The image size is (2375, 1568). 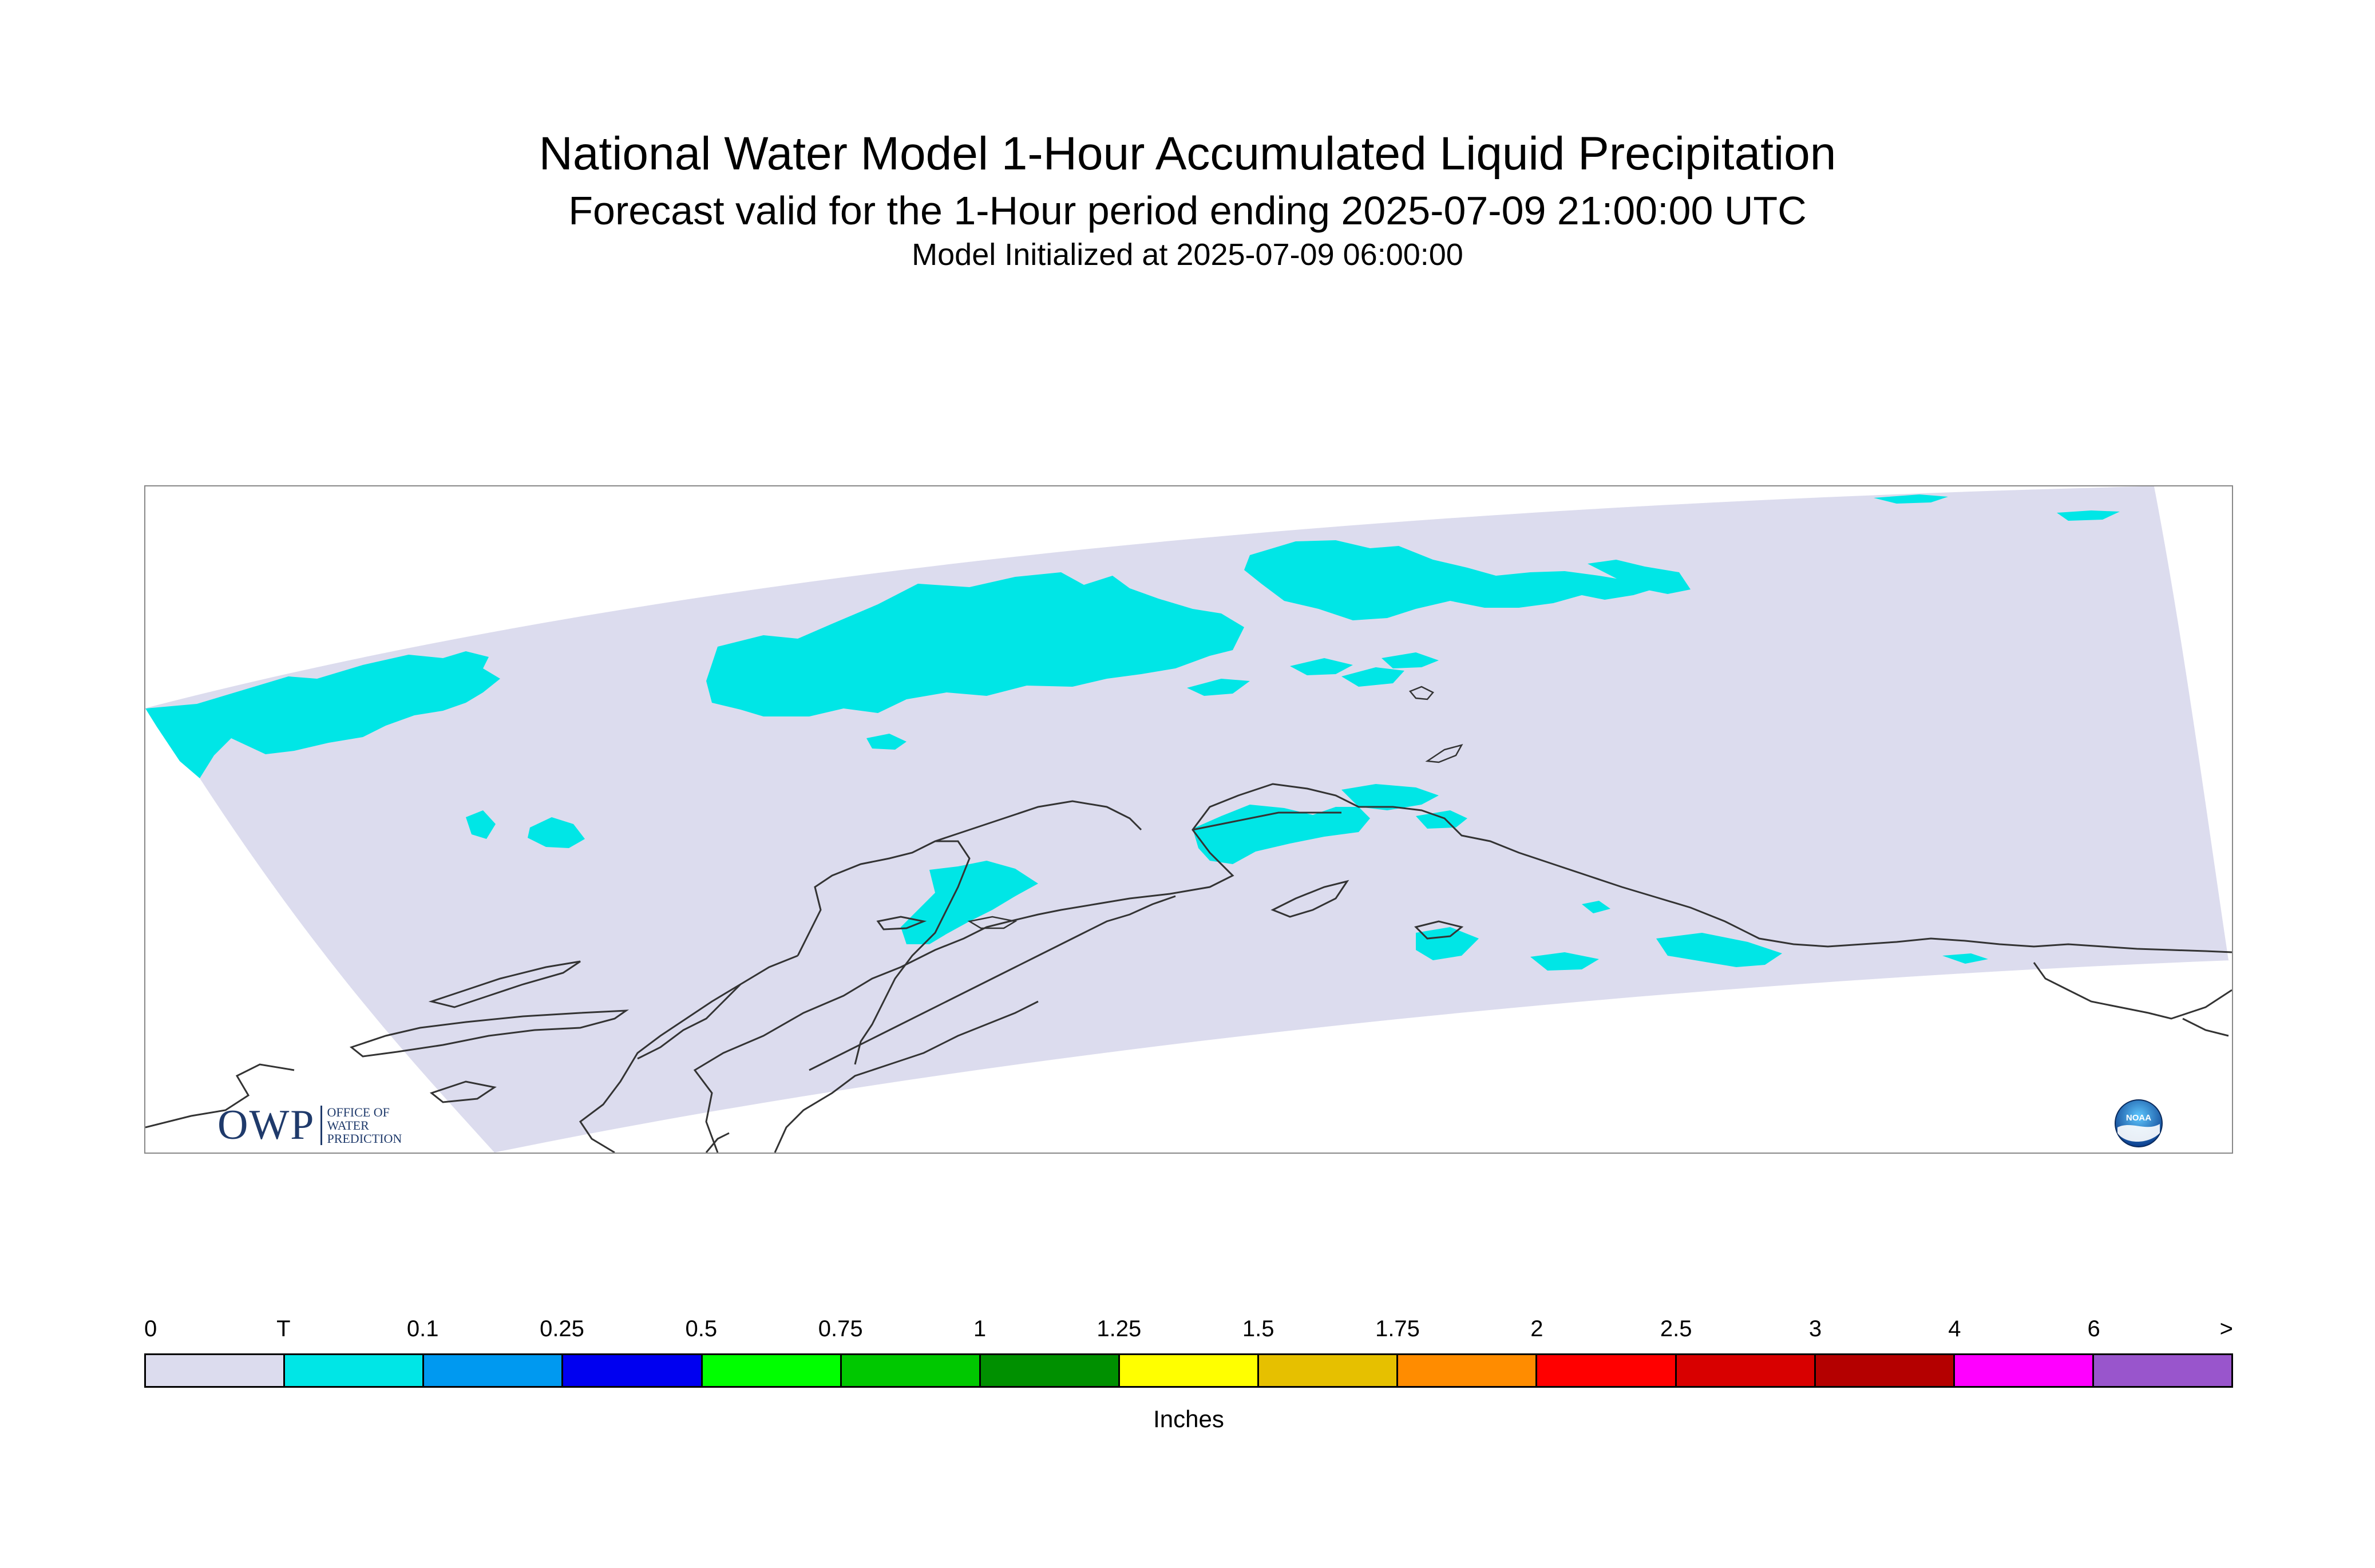 What do you see at coordinates (886, 742) in the screenshot?
I see `trace-area-ruby` at bounding box center [886, 742].